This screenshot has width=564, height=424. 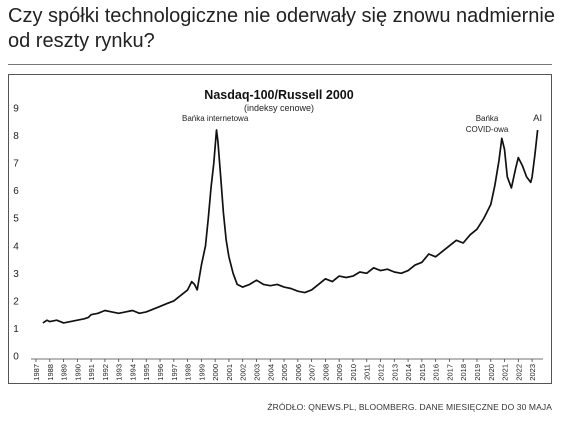 I want to click on x-tick-label: 1995, so click(x=146, y=372).